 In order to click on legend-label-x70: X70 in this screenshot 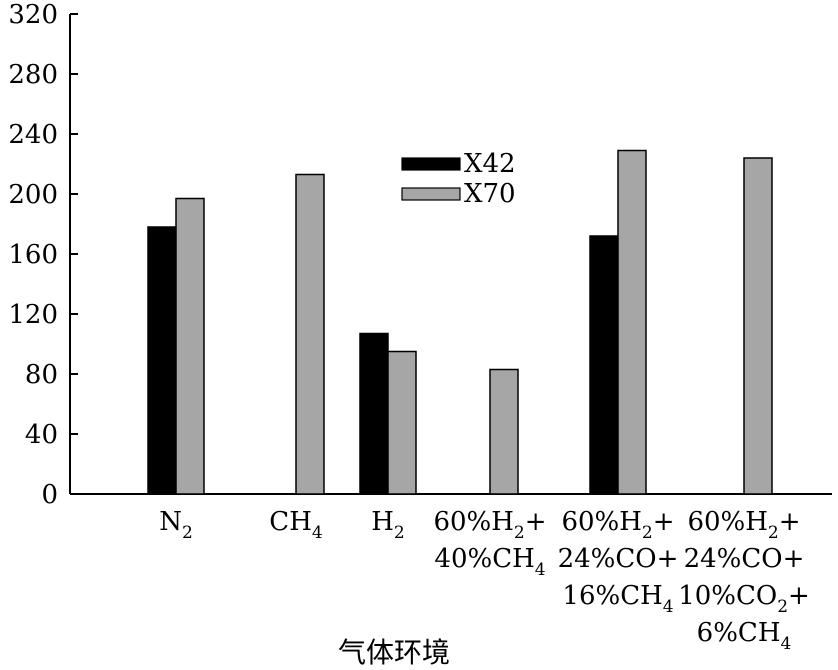, I will do `click(490, 194)`.